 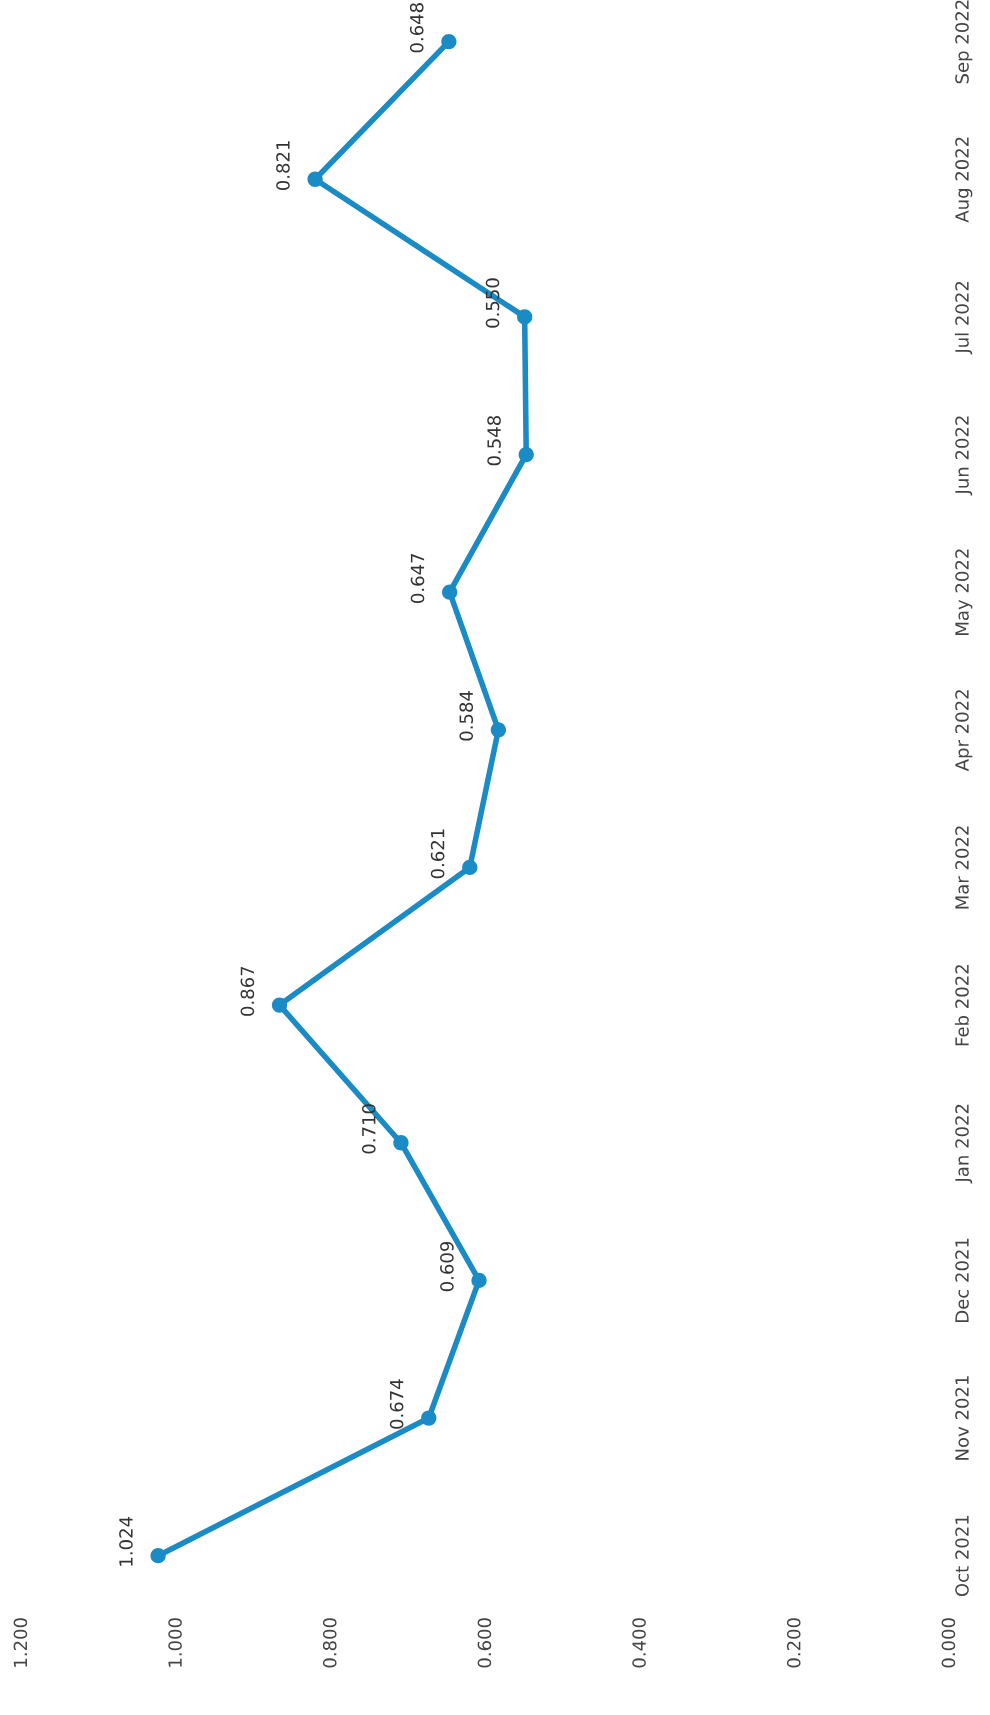 What do you see at coordinates (175, 1642) in the screenshot?
I see `x-tick-label: 1.000` at bounding box center [175, 1642].